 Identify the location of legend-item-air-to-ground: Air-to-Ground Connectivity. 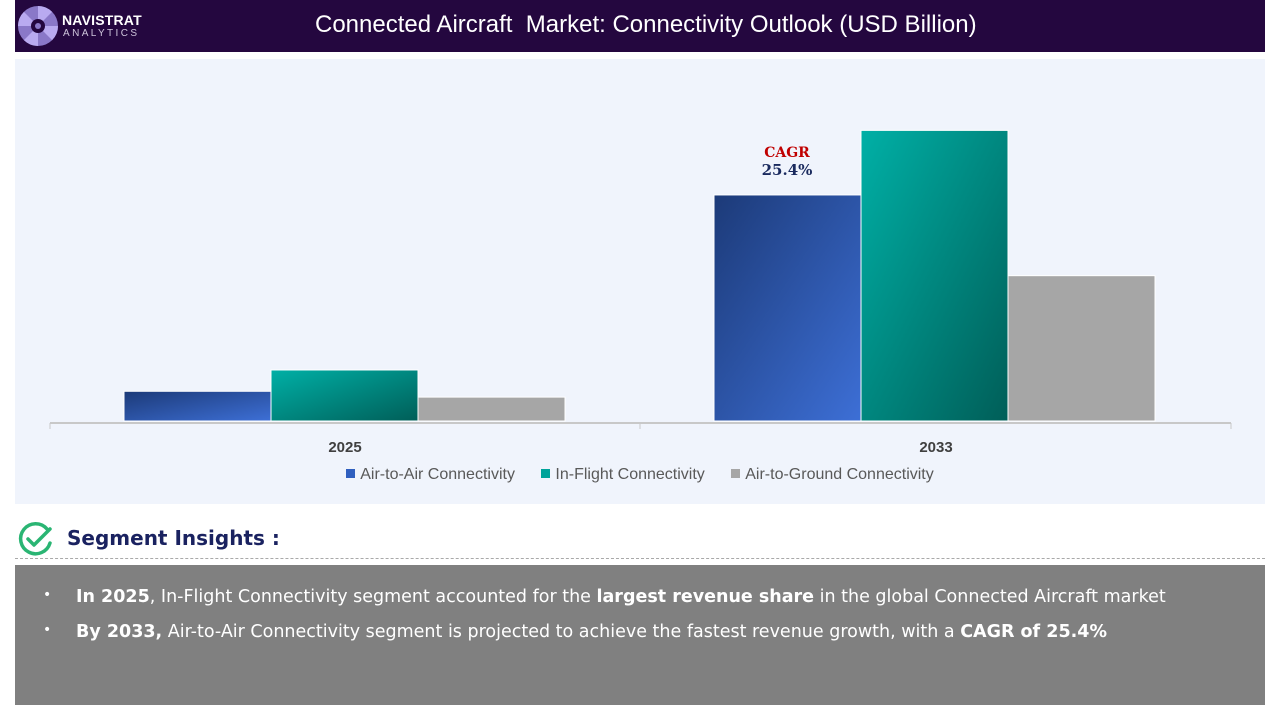
(832, 475).